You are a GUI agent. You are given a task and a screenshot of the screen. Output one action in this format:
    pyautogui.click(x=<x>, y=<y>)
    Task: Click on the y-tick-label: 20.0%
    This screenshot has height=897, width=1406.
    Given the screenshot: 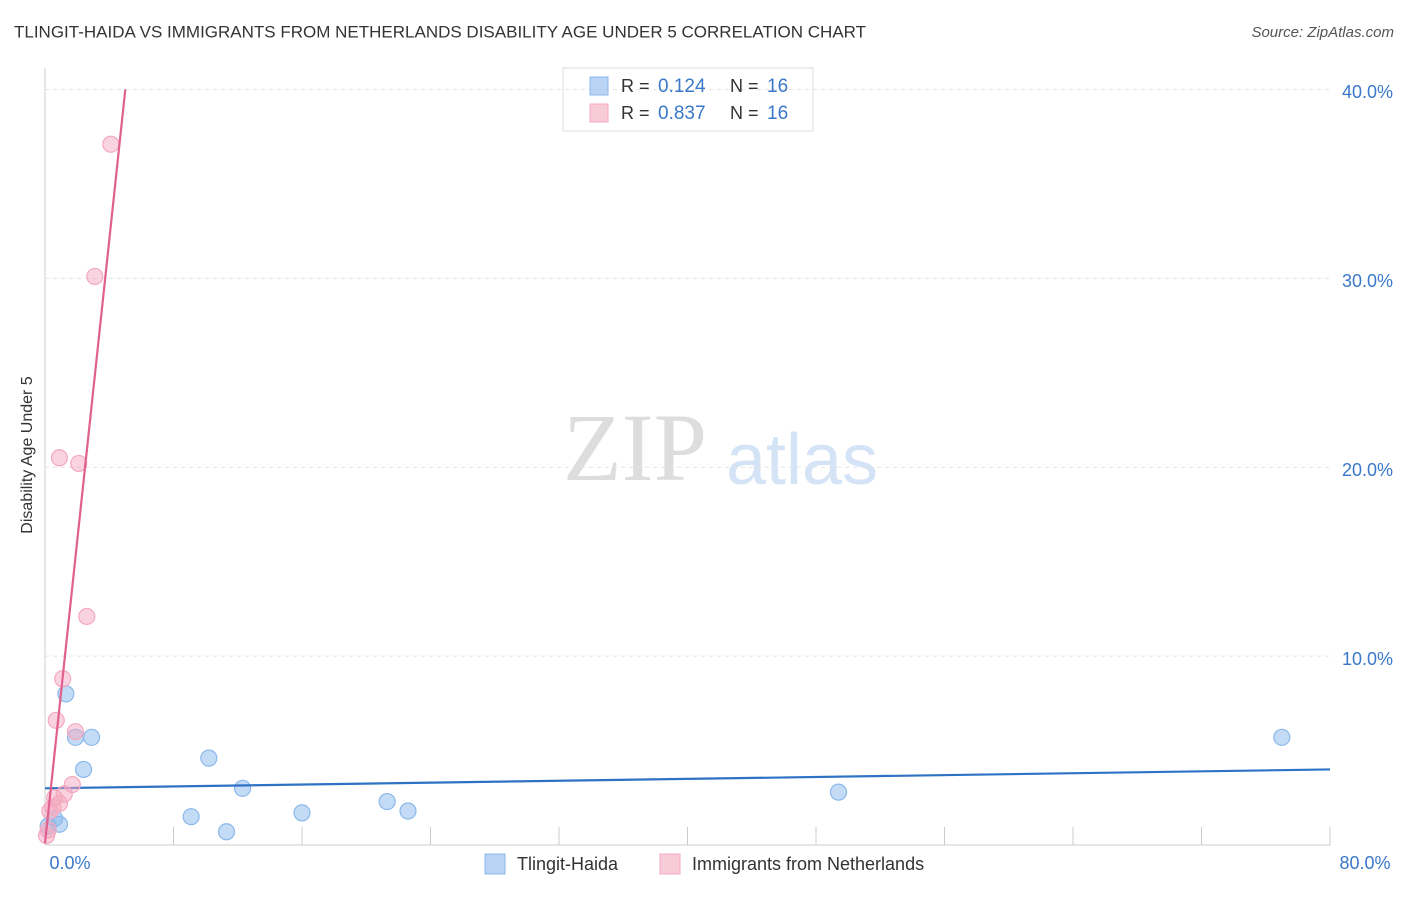 What is the action you would take?
    pyautogui.click(x=1367, y=470)
    